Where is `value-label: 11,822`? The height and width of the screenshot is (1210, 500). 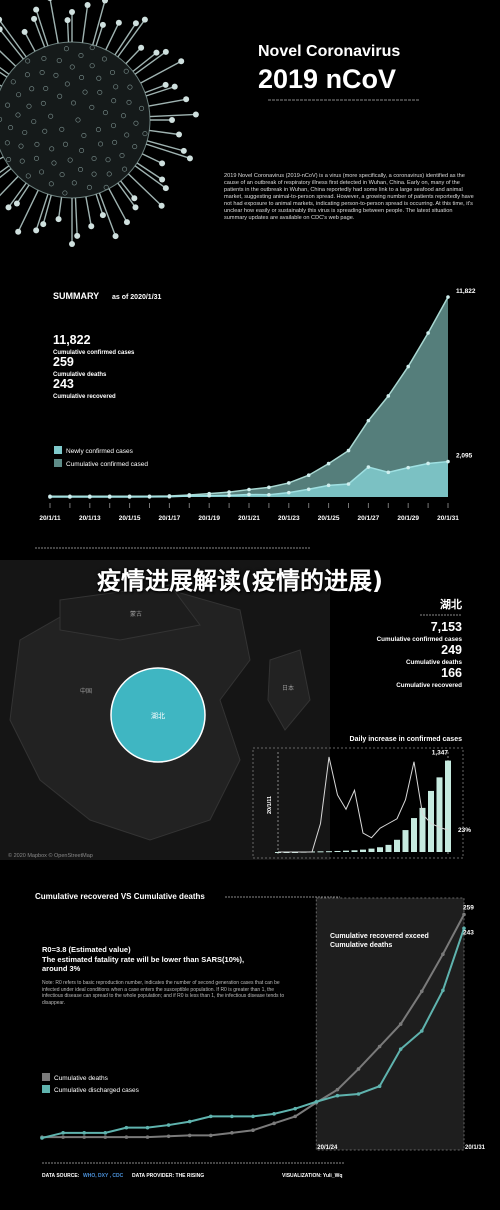 value-label: 11,822 is located at coordinates (466, 291).